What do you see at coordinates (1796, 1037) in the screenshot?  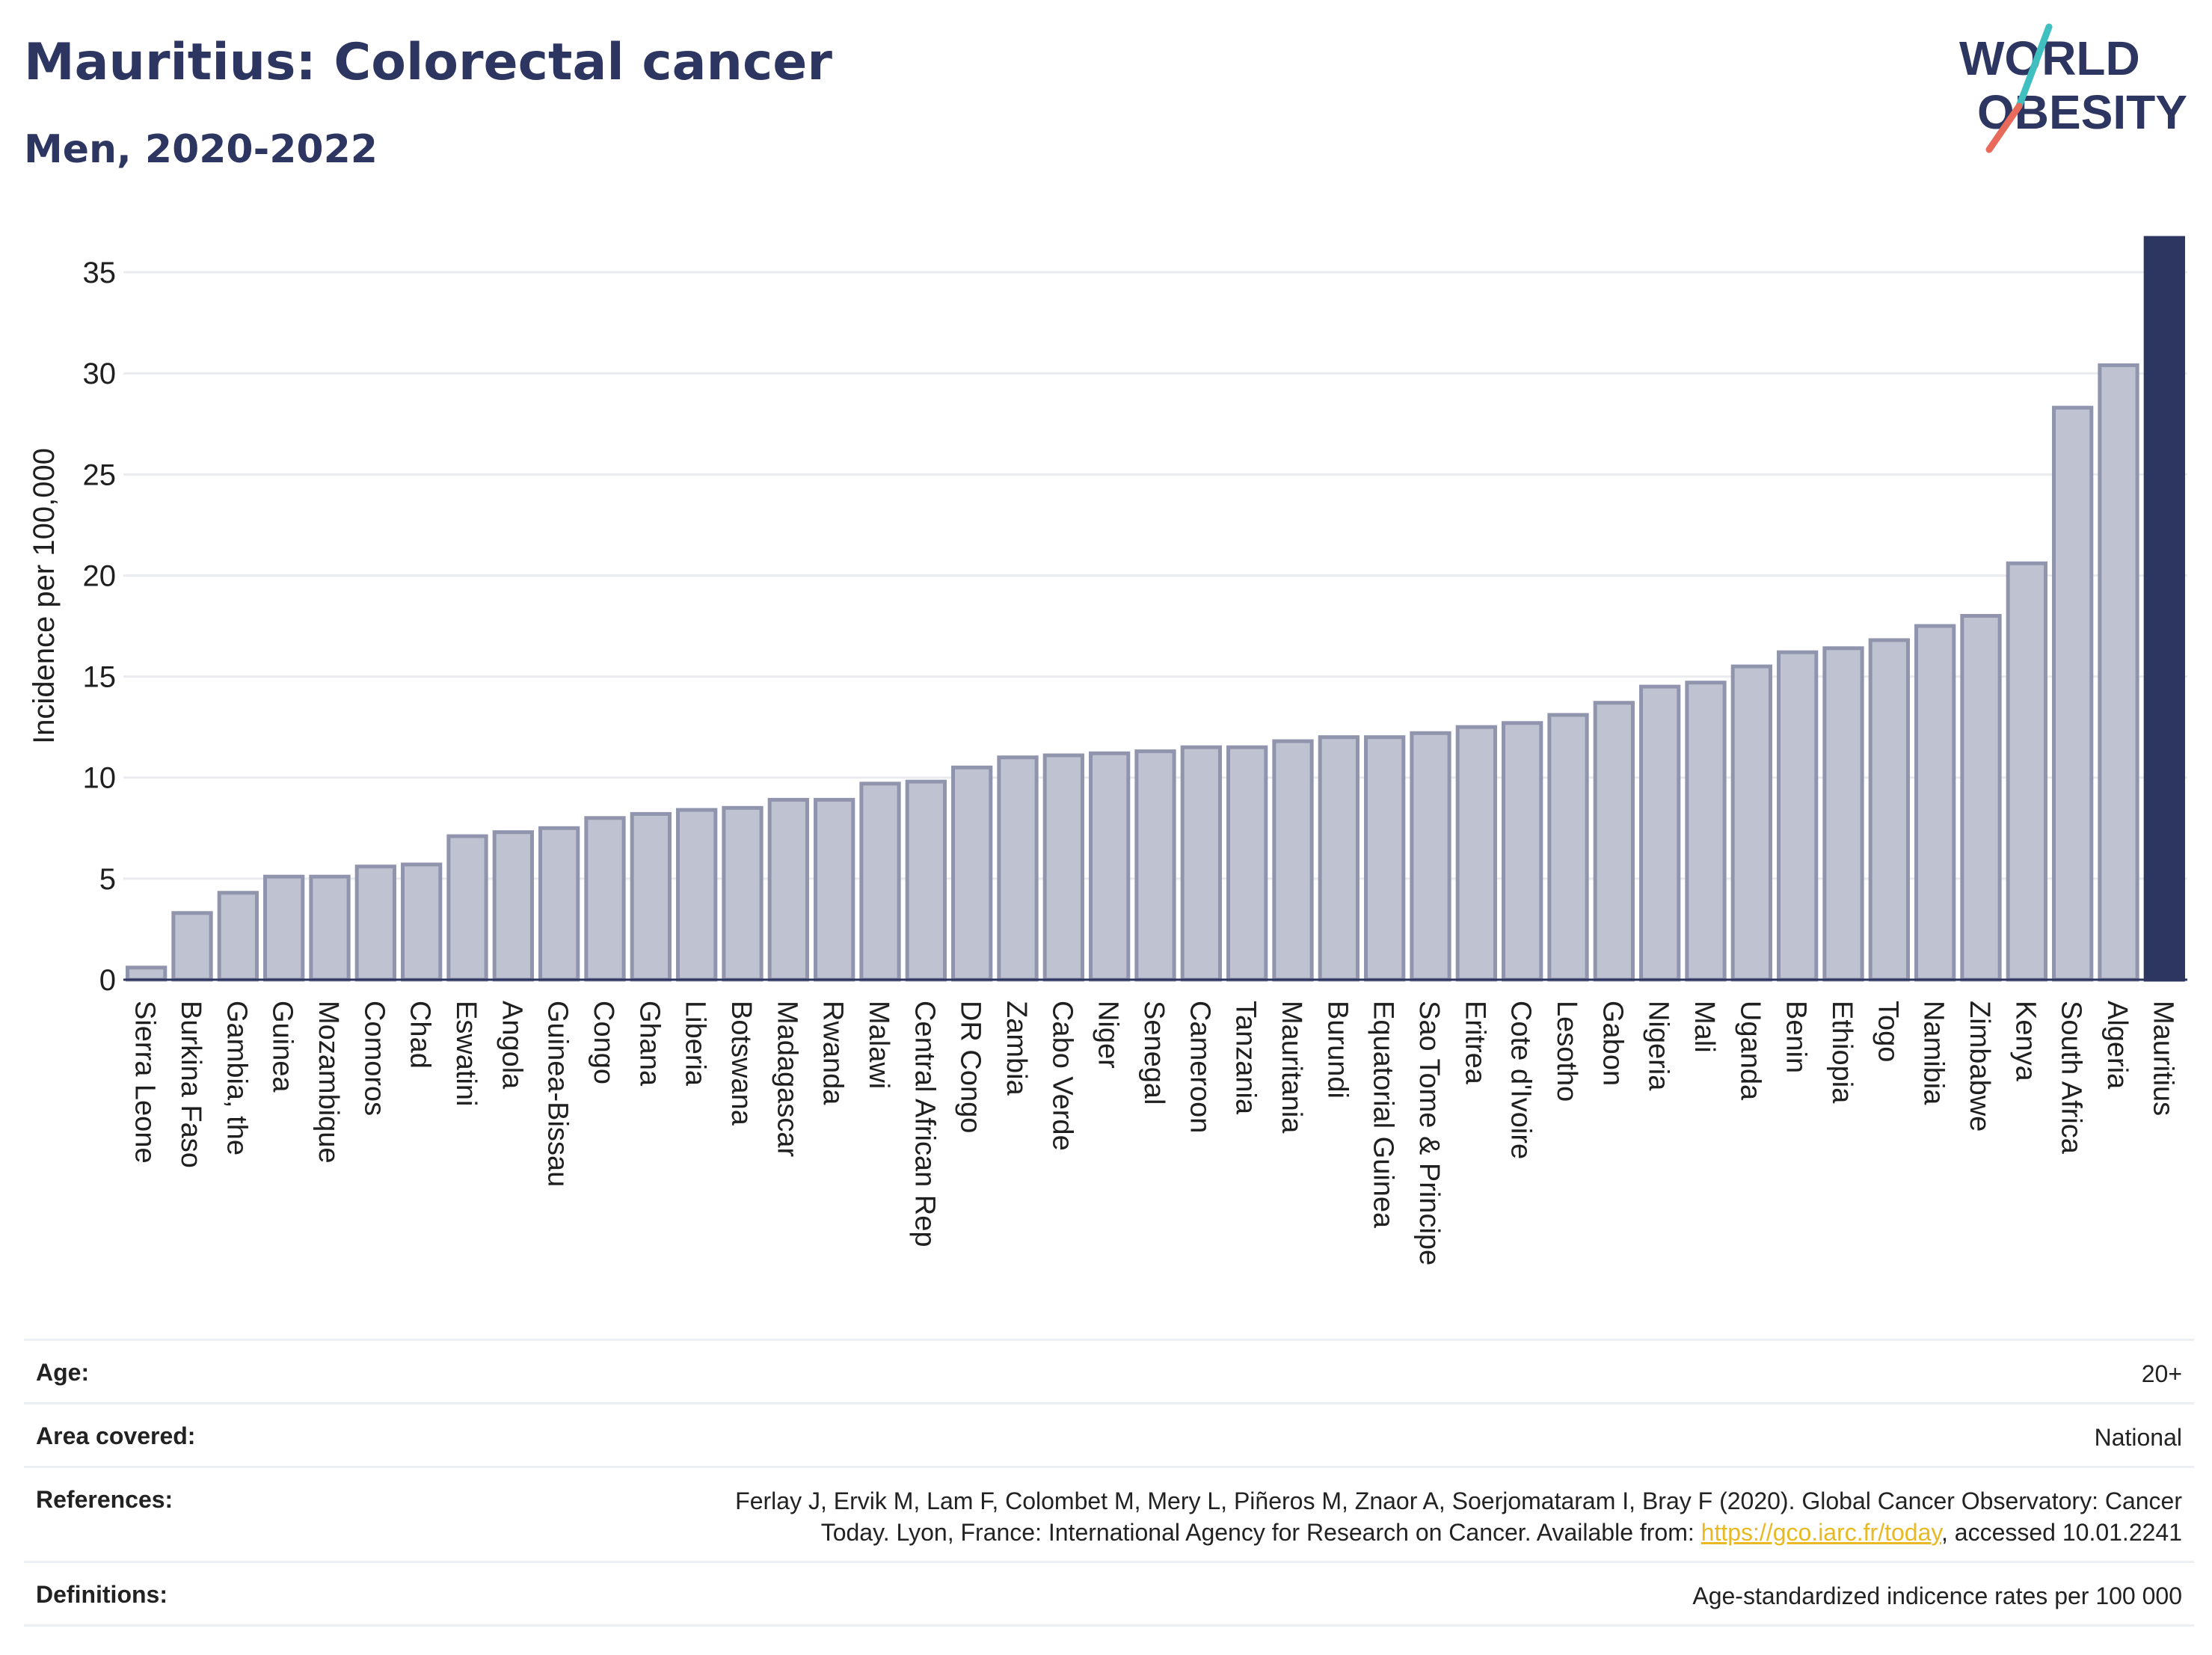 I see `x-tick-label: Benin` at bounding box center [1796, 1037].